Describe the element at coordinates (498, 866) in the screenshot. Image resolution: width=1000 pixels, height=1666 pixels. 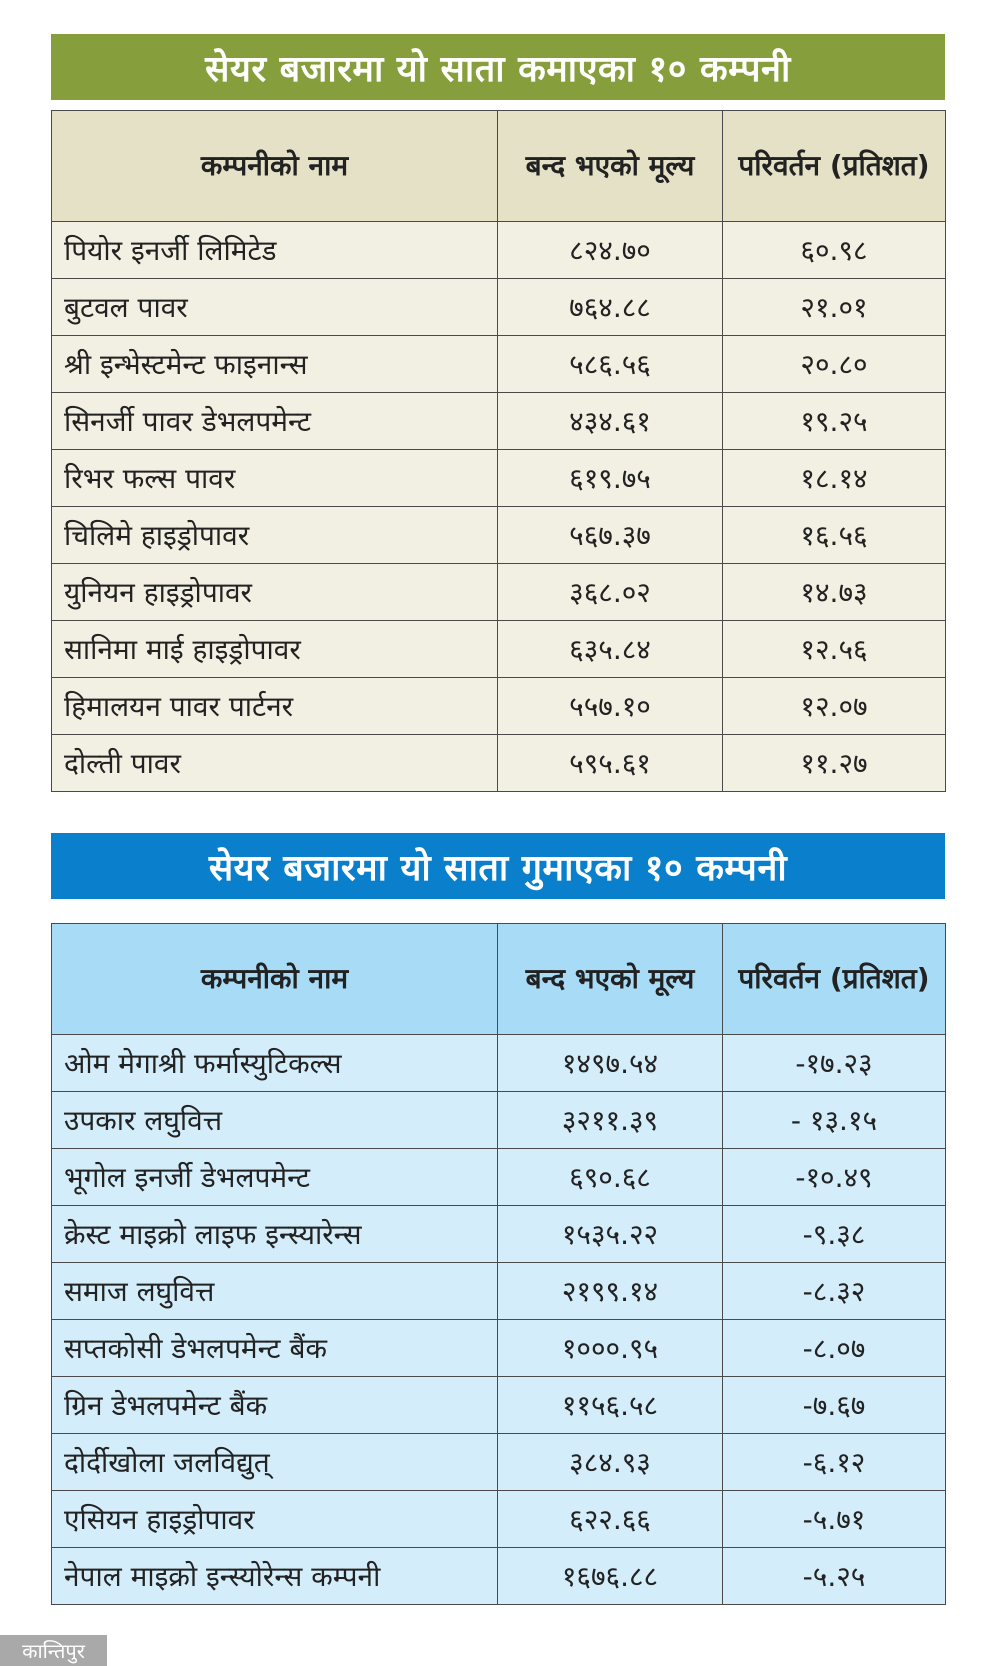
I see `losers-title: सेयर बजारमा यो साता गुमाएका १० कम्पनी` at that location.